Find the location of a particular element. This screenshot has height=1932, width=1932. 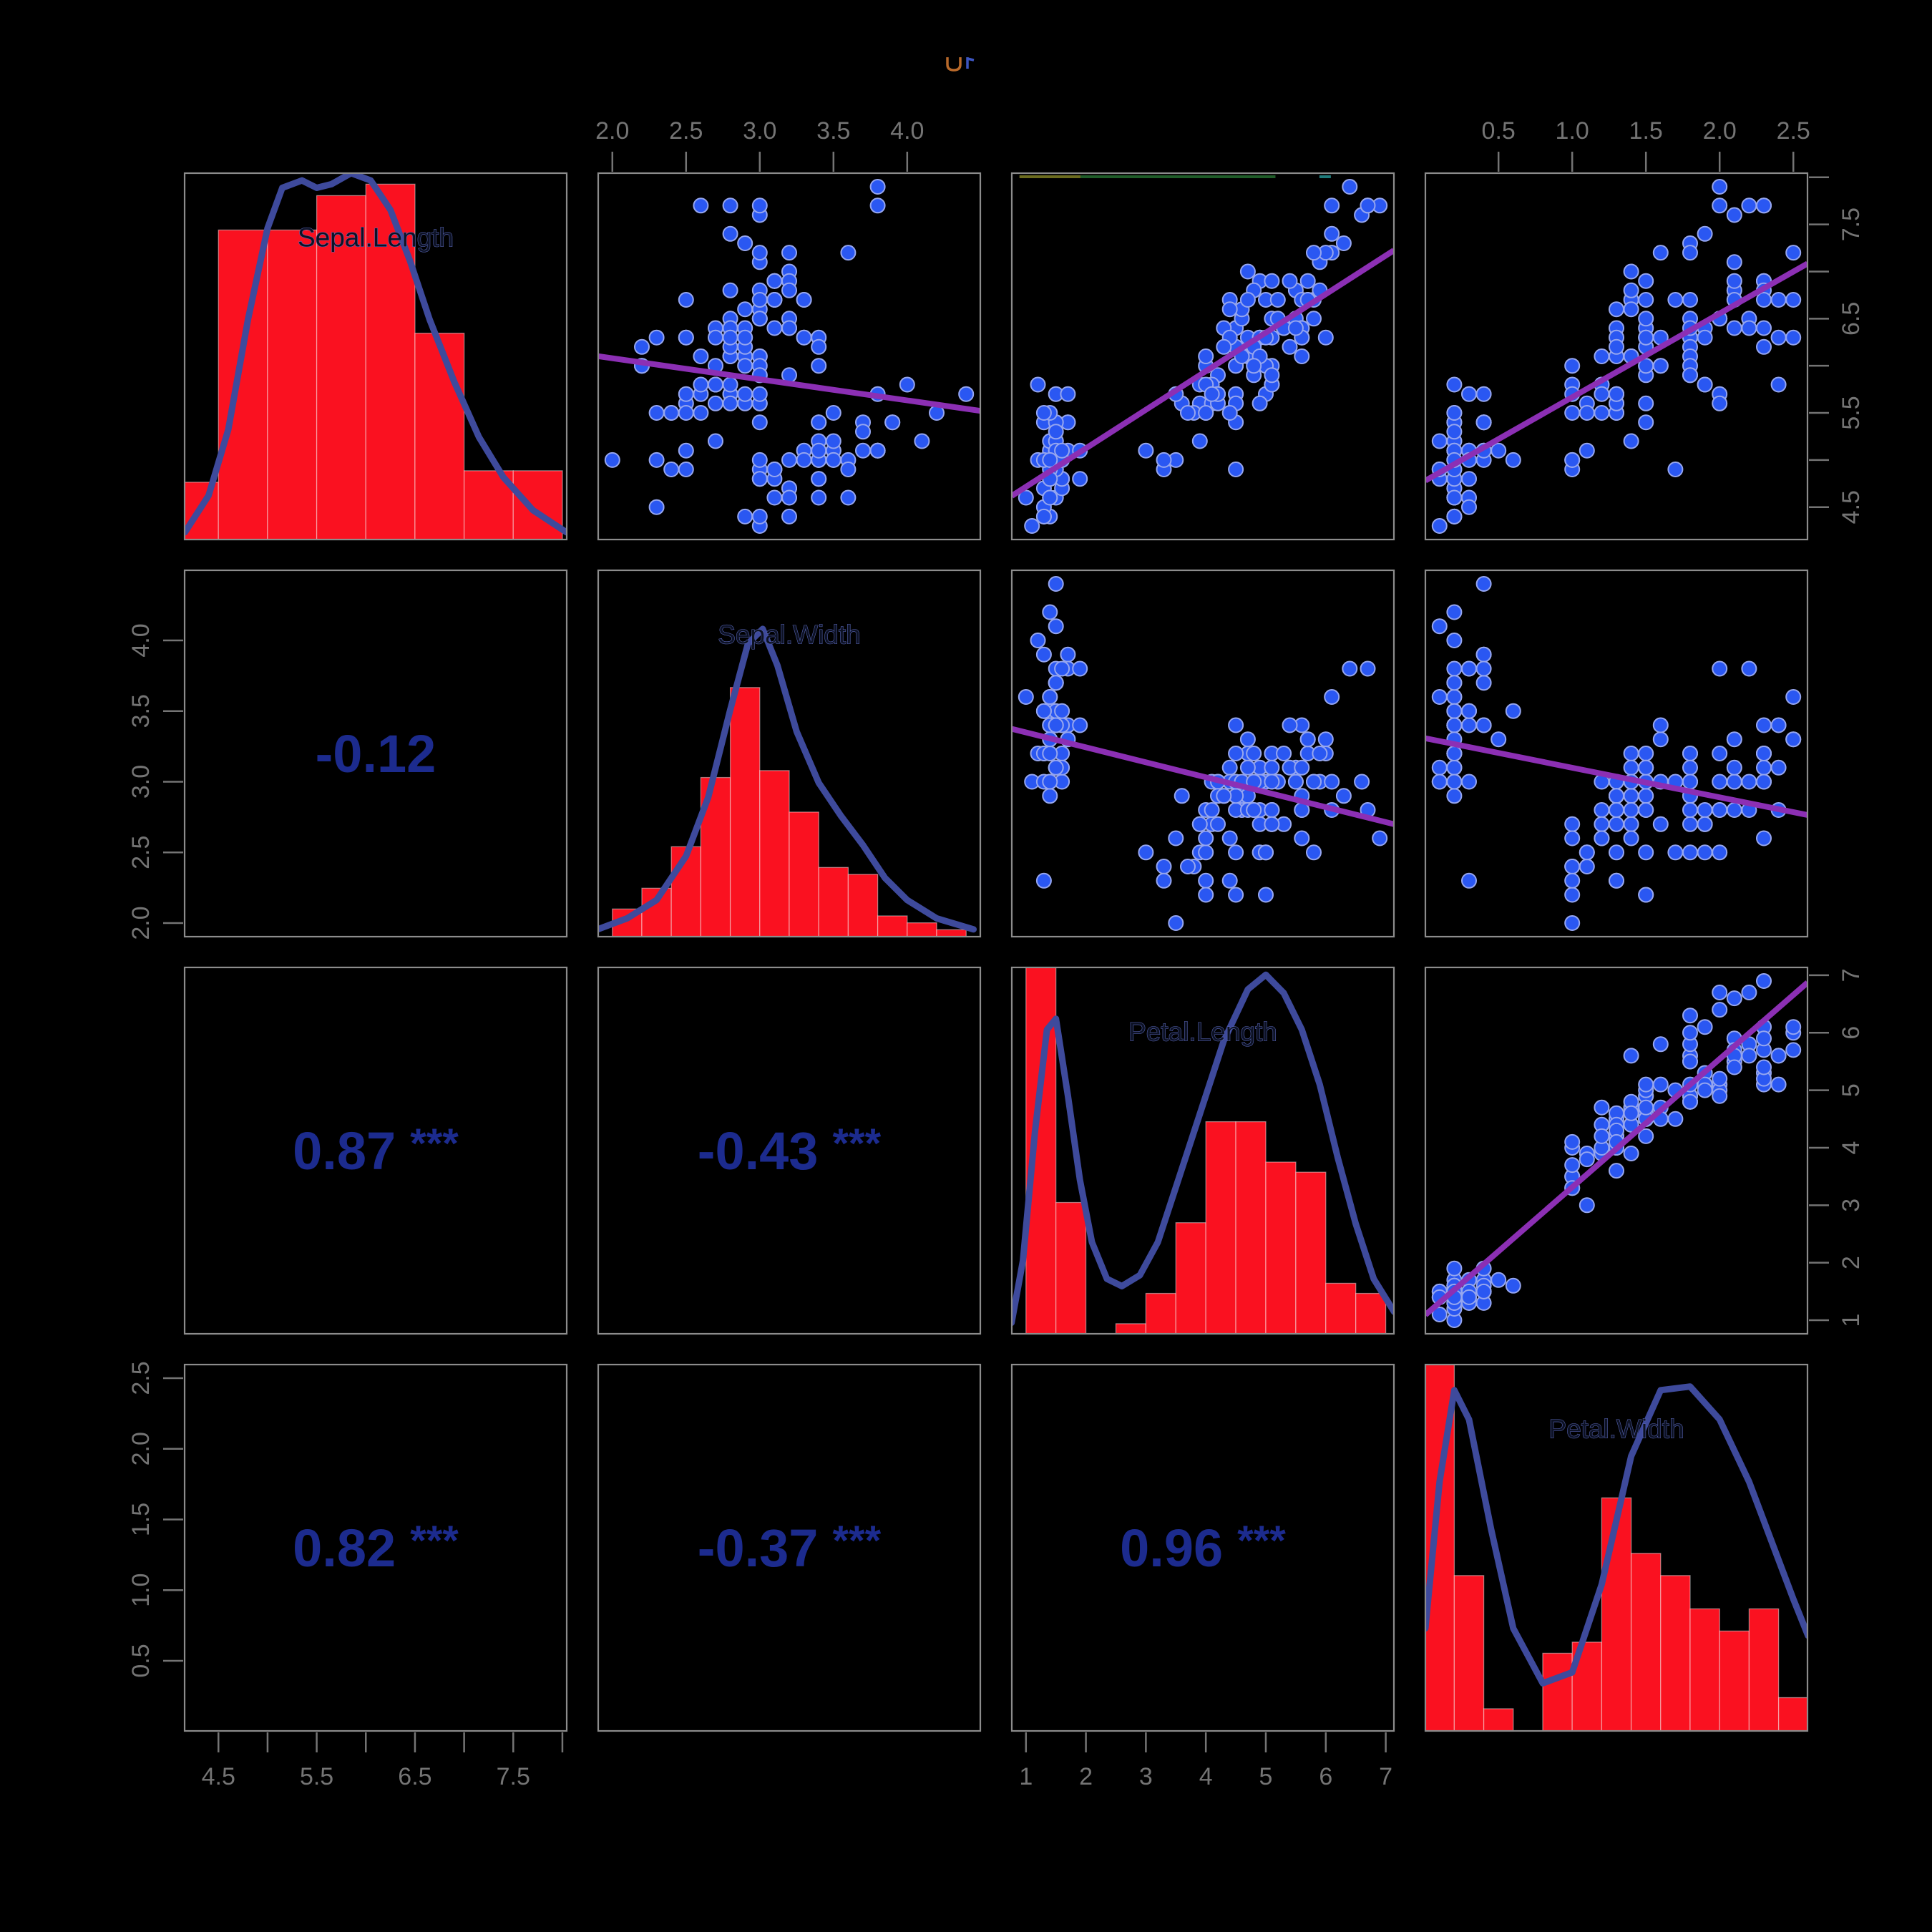

panel-r1c1: Sepal.Length is located at coordinates (375, 356).